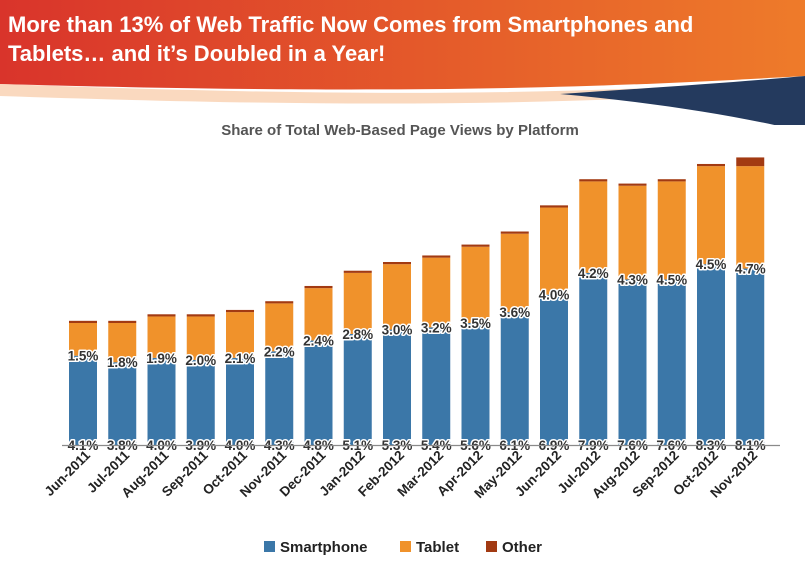 This screenshot has height=562, width=805. What do you see at coordinates (593, 180) in the screenshot?
I see `bar-other-jul-2012` at bounding box center [593, 180].